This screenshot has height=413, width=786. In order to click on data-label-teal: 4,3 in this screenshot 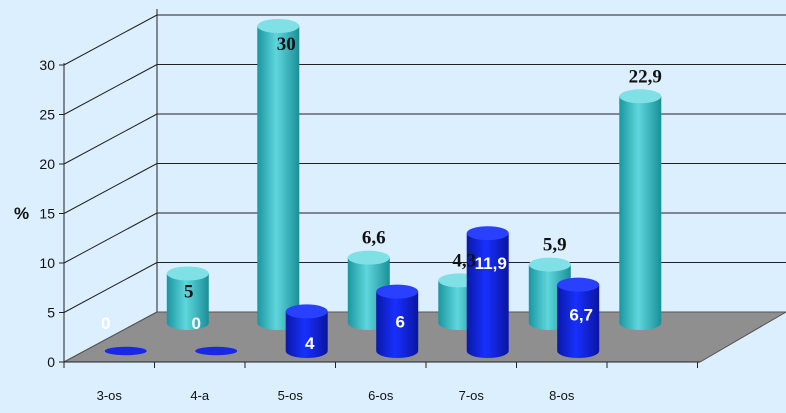, I will do `click(464, 260)`.